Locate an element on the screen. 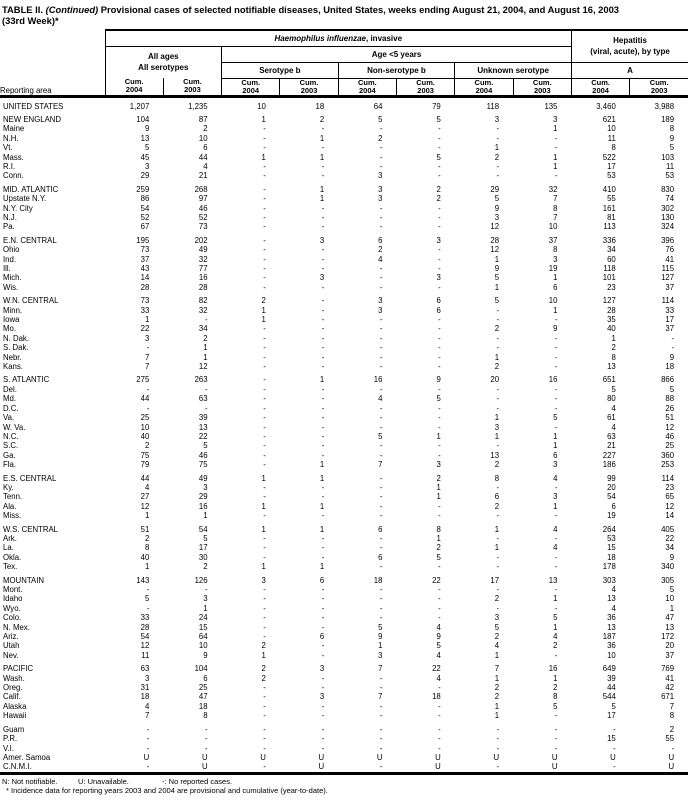 This screenshot has width=688, height=803. value-cell: 37 is located at coordinates (145, 259).